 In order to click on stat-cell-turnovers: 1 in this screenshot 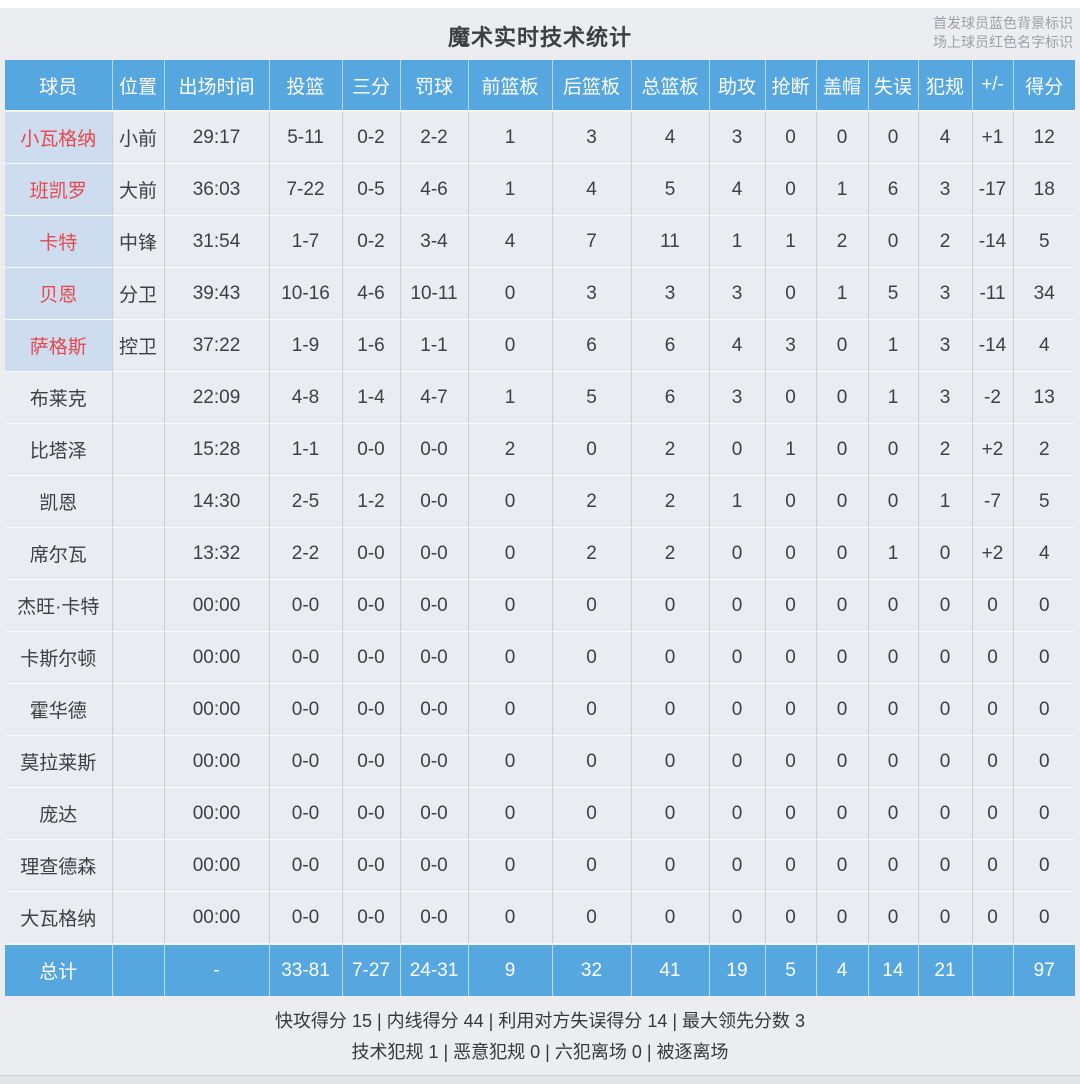, I will do `click(893, 397)`.